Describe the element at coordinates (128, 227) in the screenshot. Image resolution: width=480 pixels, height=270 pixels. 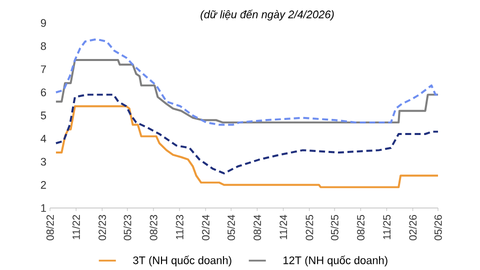
I see `x-tick-label: 05/23` at that location.